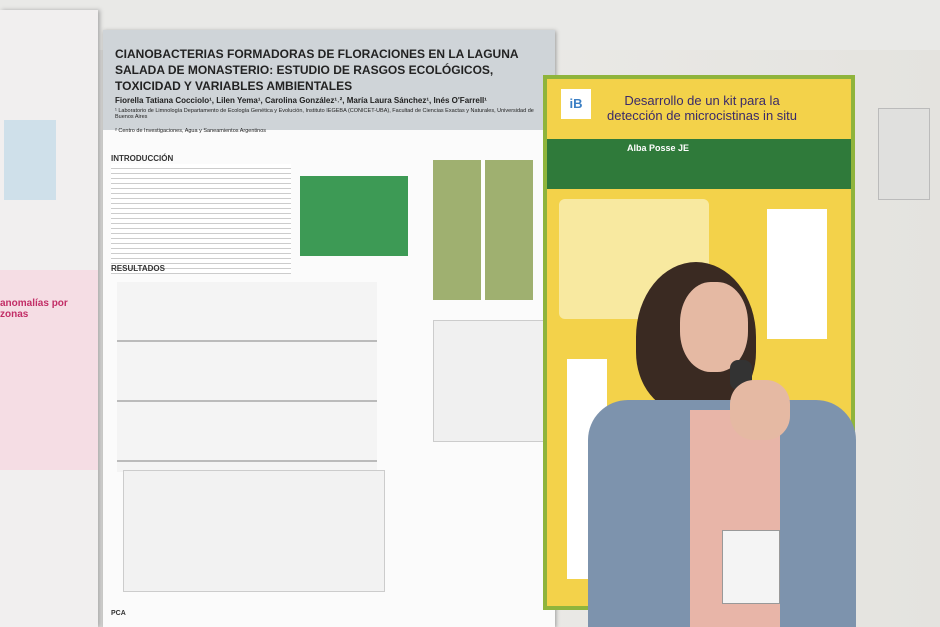  Describe the element at coordinates (201, 219) in the screenshot. I see `text-block` at that location.